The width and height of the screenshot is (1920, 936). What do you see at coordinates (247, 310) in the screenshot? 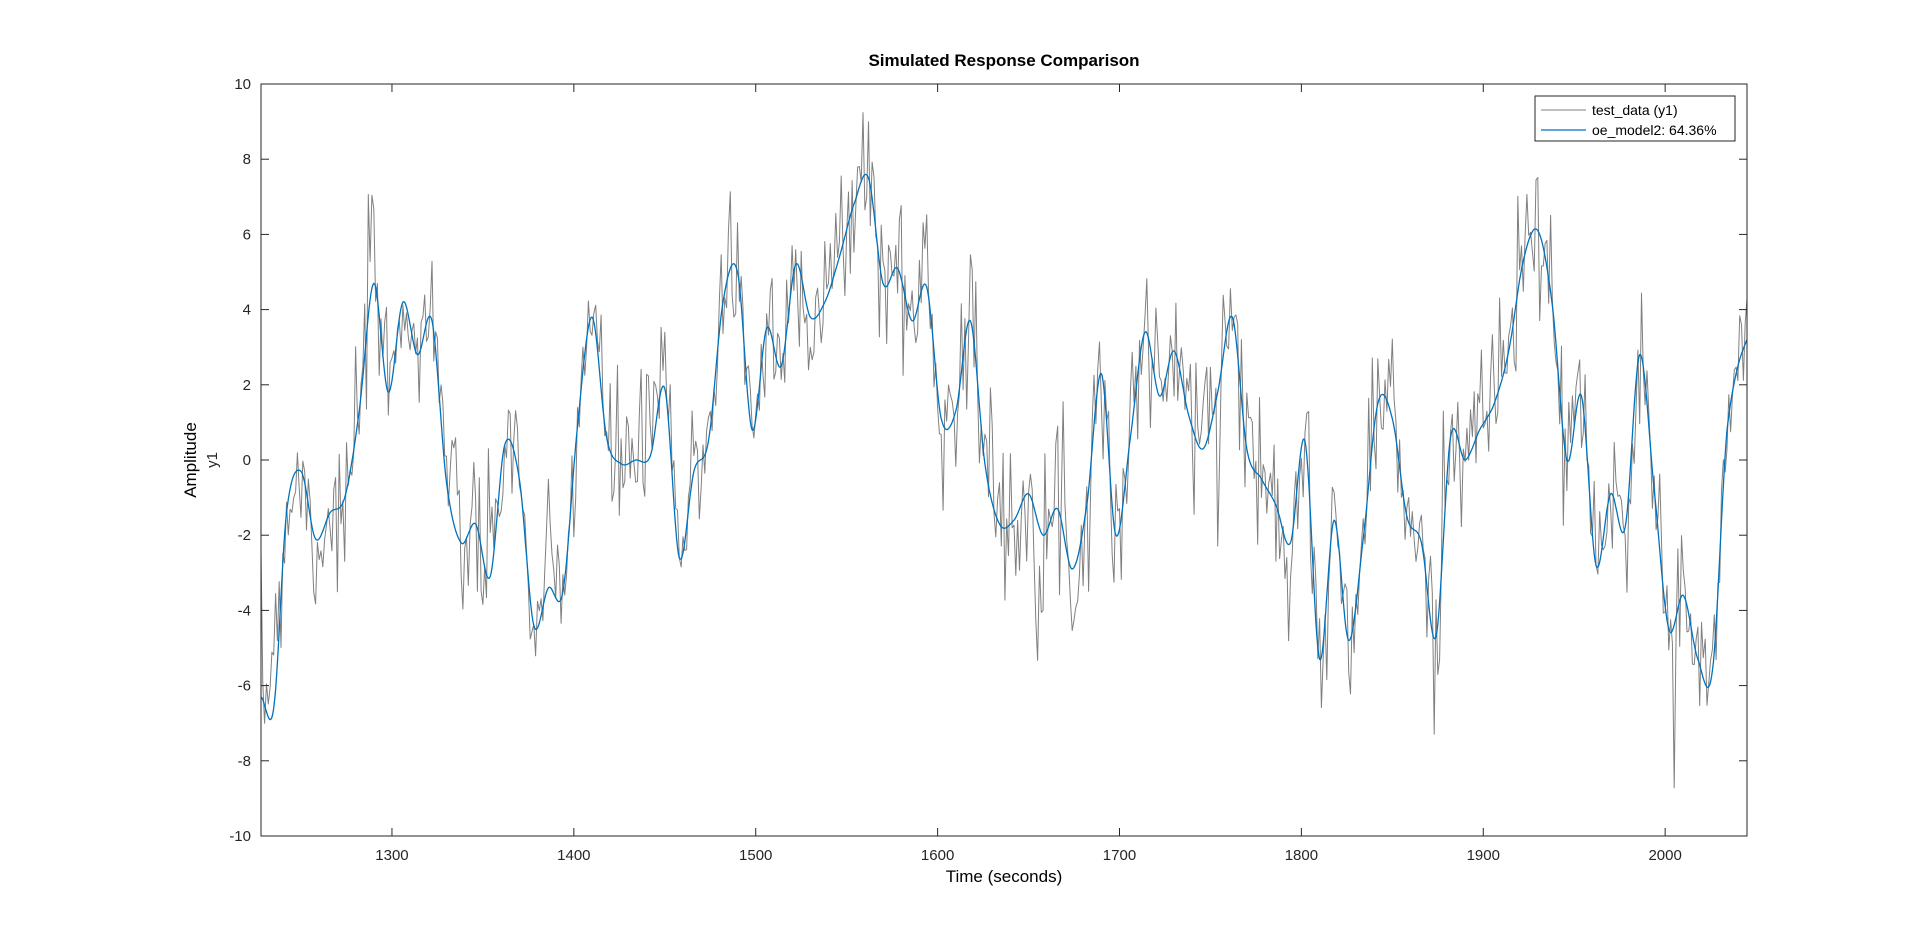
I see `y-tick-label: 4` at bounding box center [247, 310].